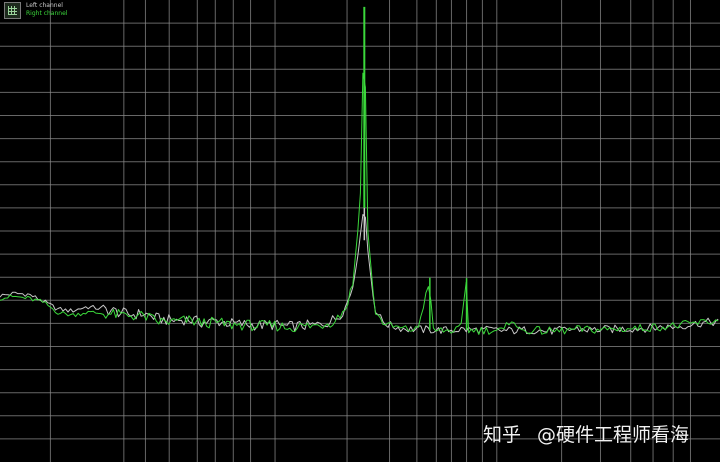  I want to click on grid-toggle-icon, so click(12, 10).